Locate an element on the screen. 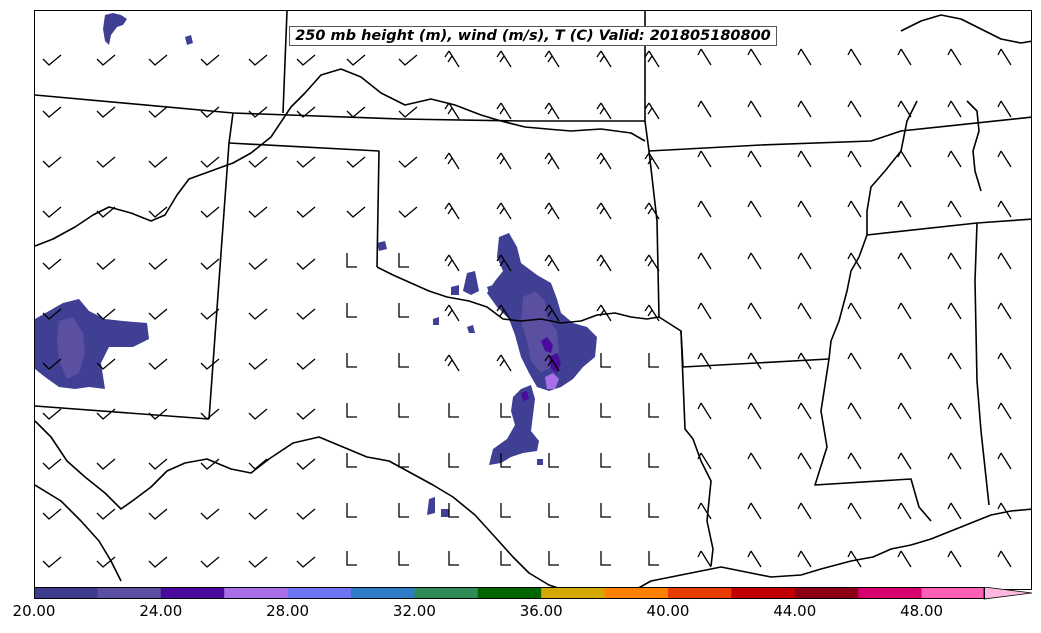 The image size is (1041, 633). river-red is located at coordinates (518, 295).